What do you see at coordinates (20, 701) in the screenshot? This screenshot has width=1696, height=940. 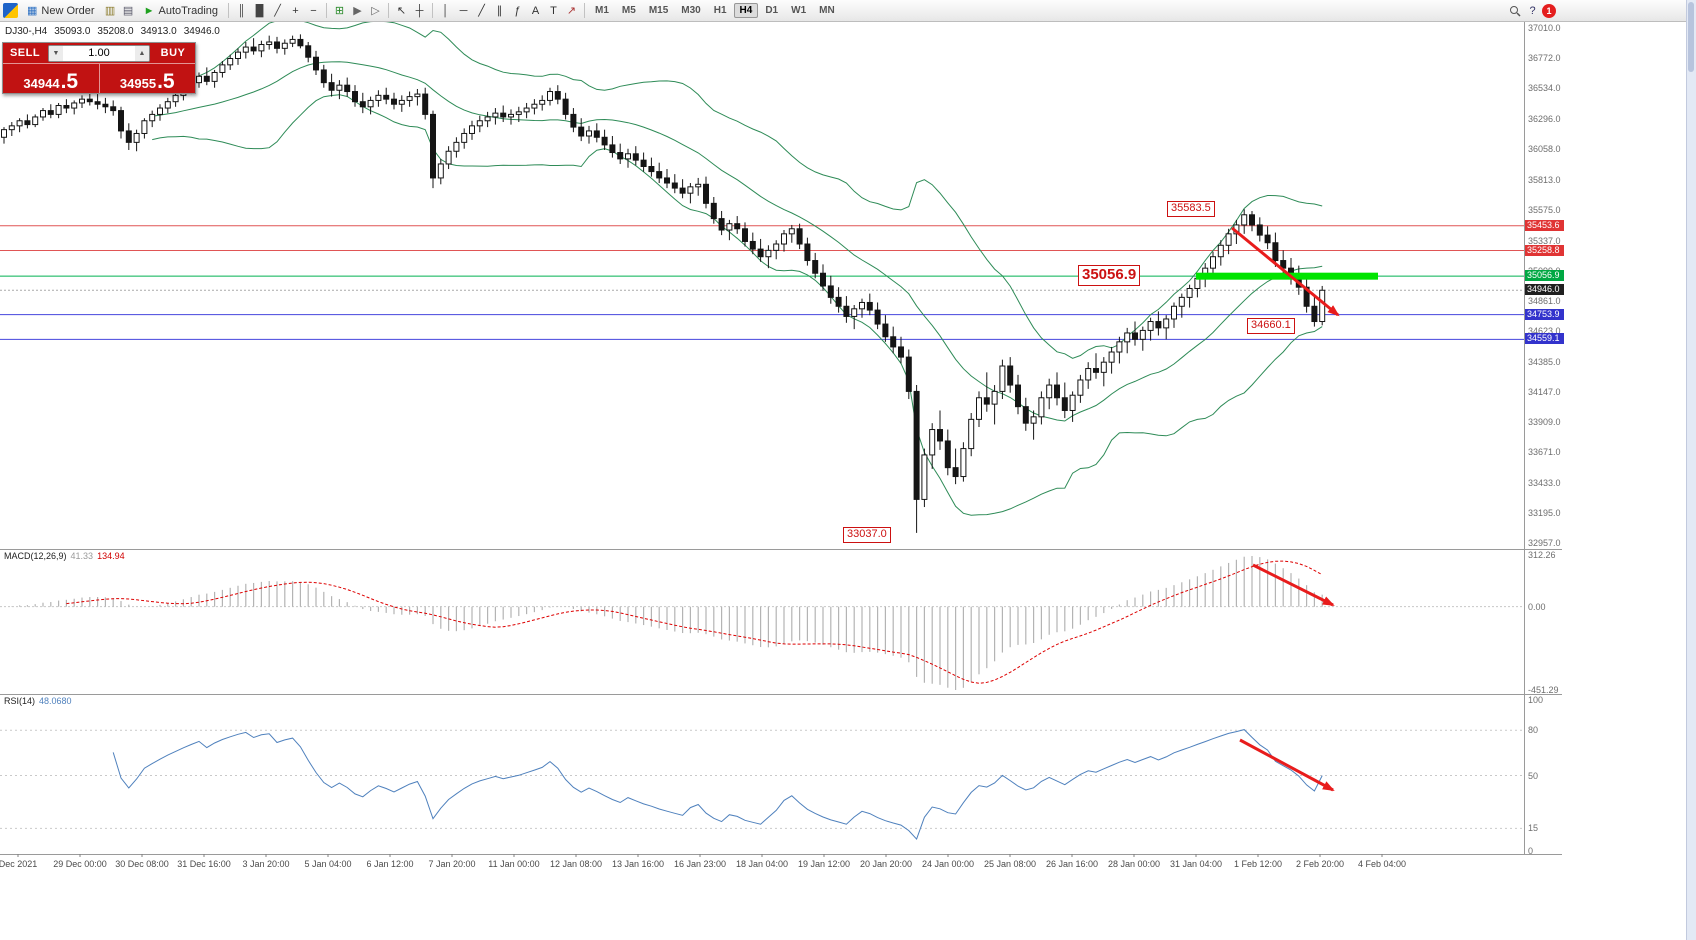 I see `rsi-name: RSI(14)` at bounding box center [20, 701].